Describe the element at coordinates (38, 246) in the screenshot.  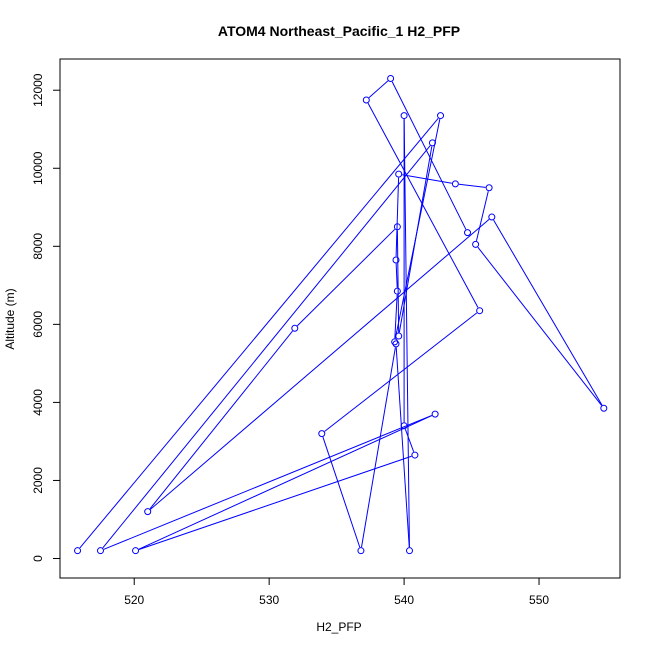
I see `y-tick-label: 8000` at that location.